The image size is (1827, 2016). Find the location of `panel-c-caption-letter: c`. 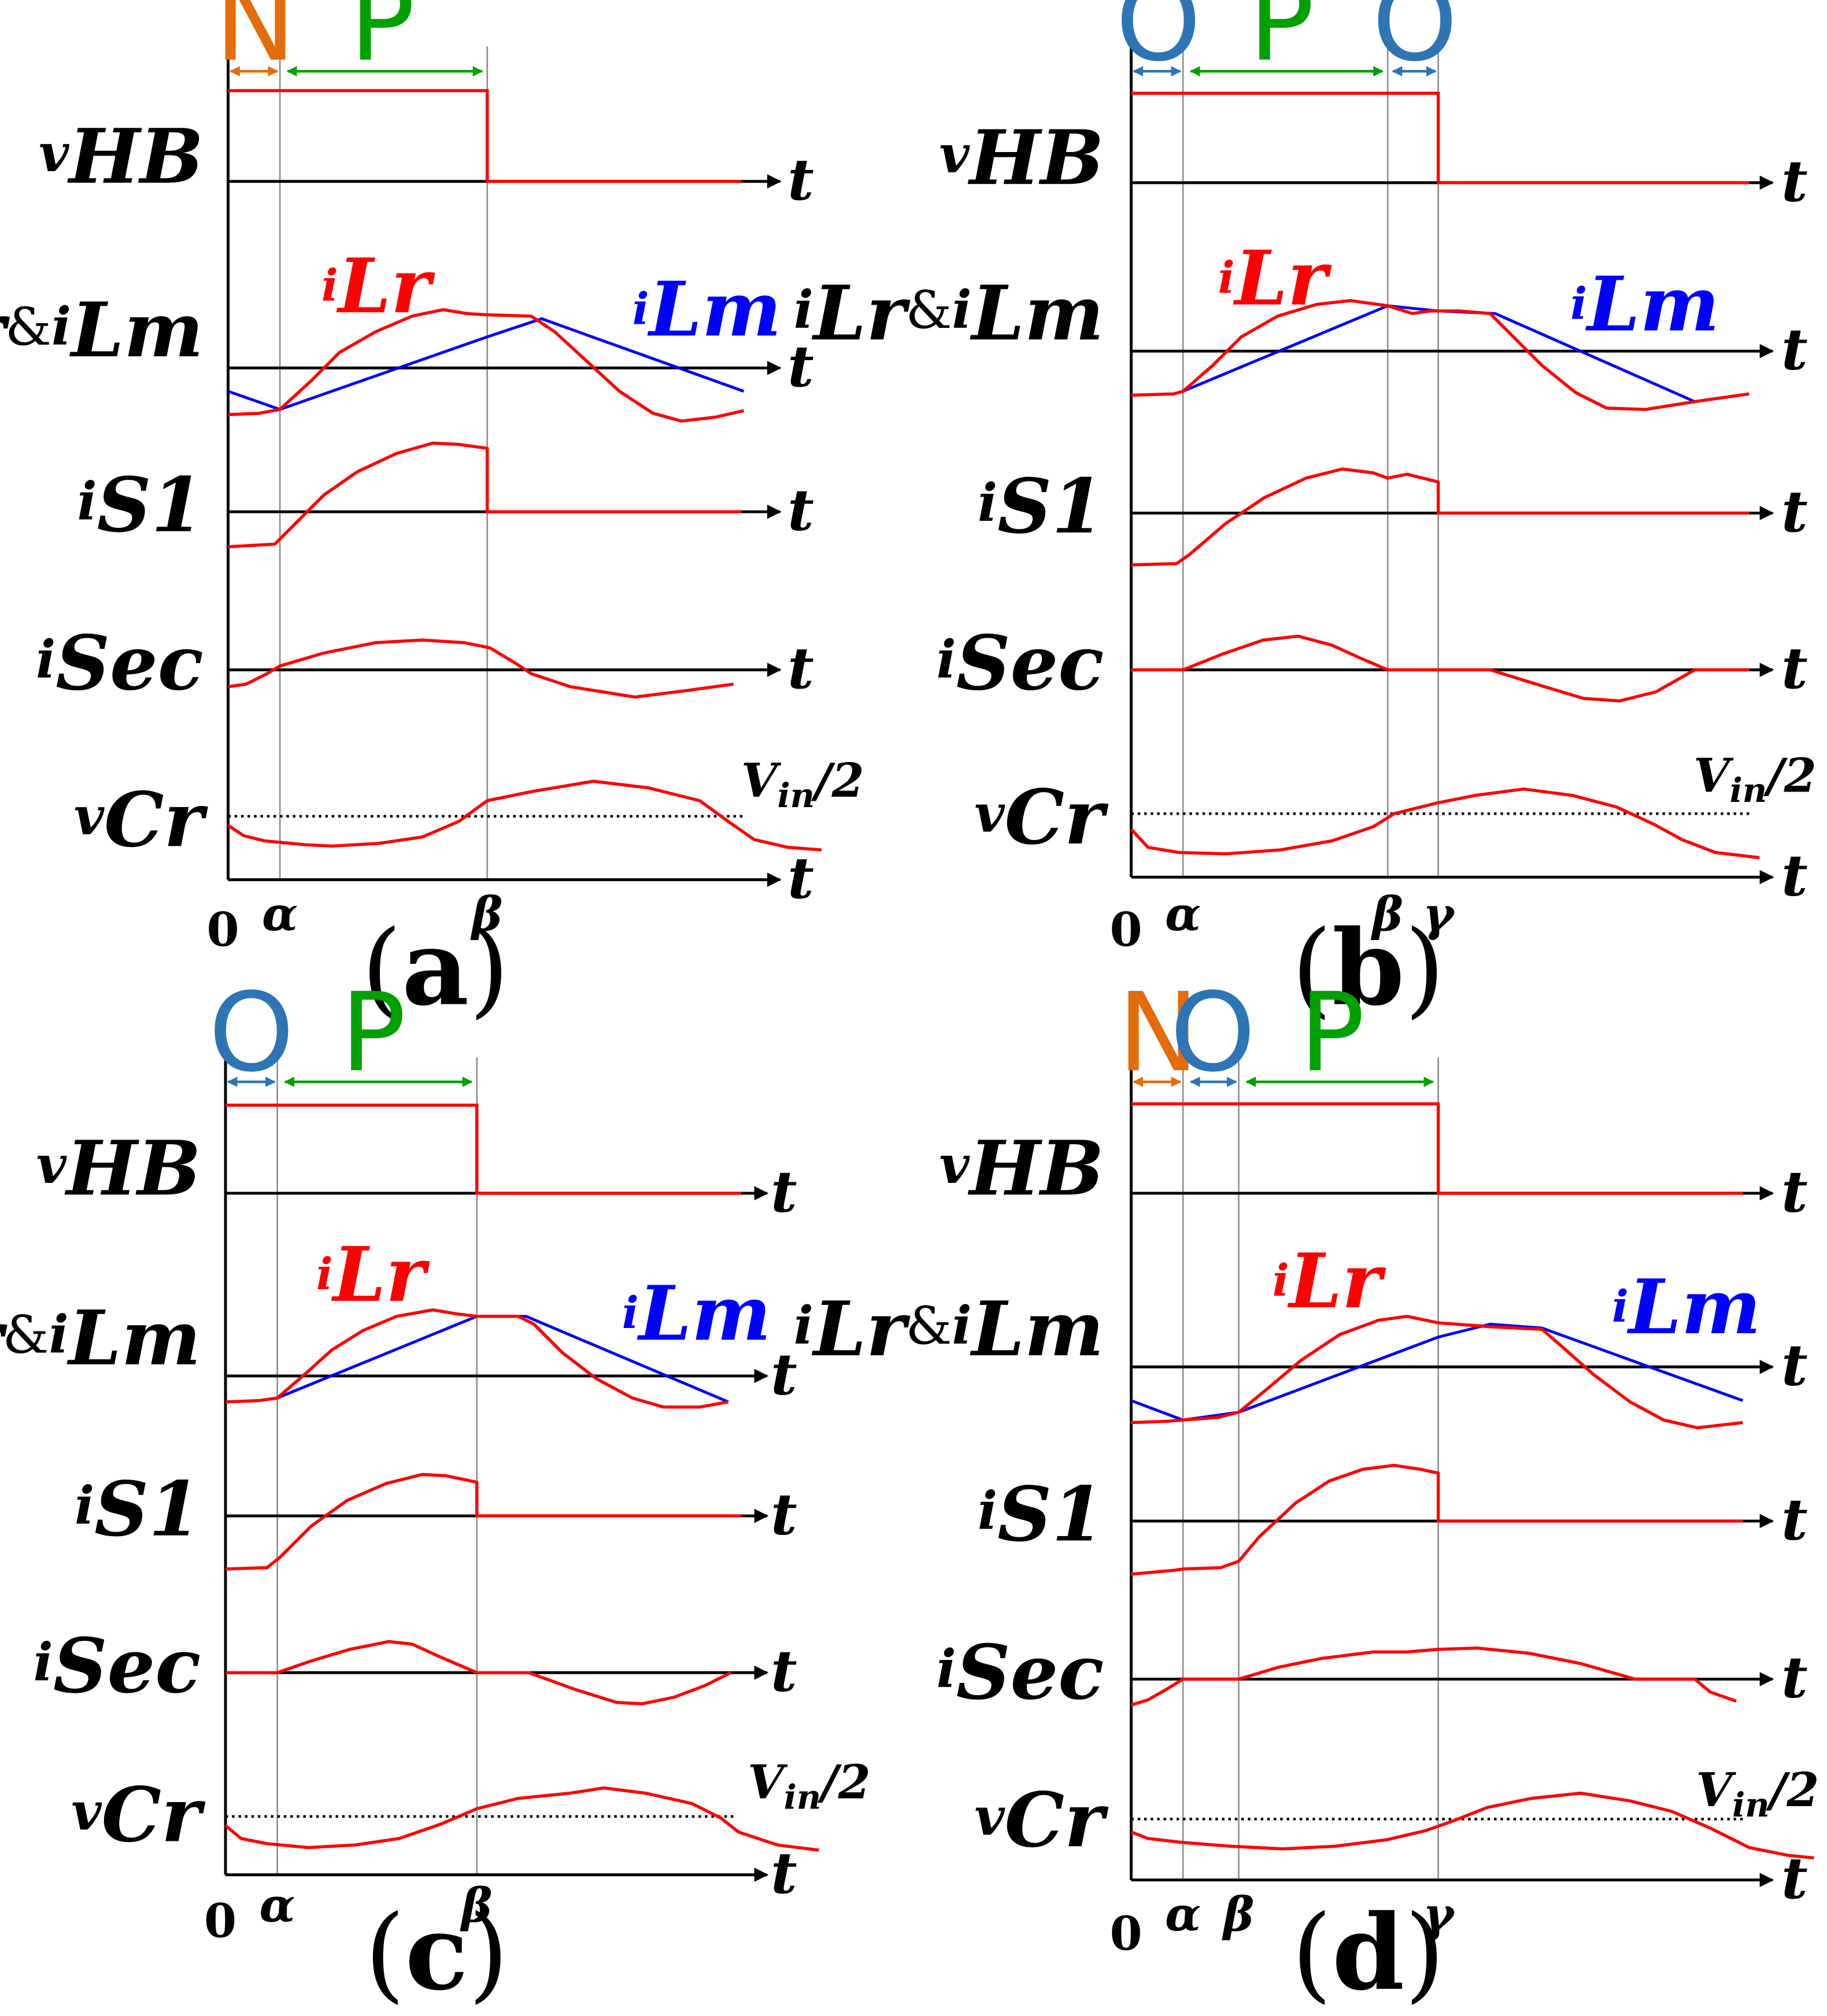

panel-c-caption-letter: c is located at coordinates (436, 1953).